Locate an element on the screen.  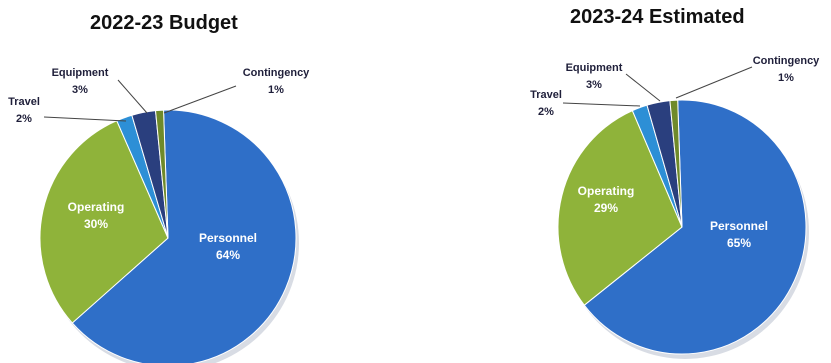
slice-value-operating: 29% is located at coordinates (606, 208).